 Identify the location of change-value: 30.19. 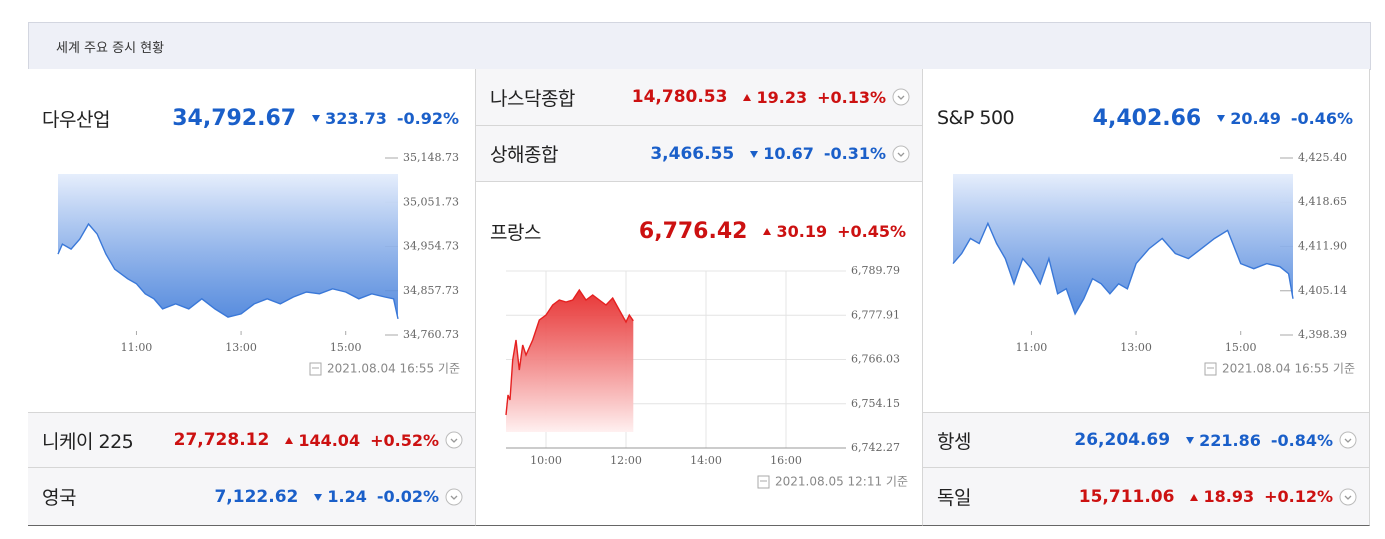
(802, 231).